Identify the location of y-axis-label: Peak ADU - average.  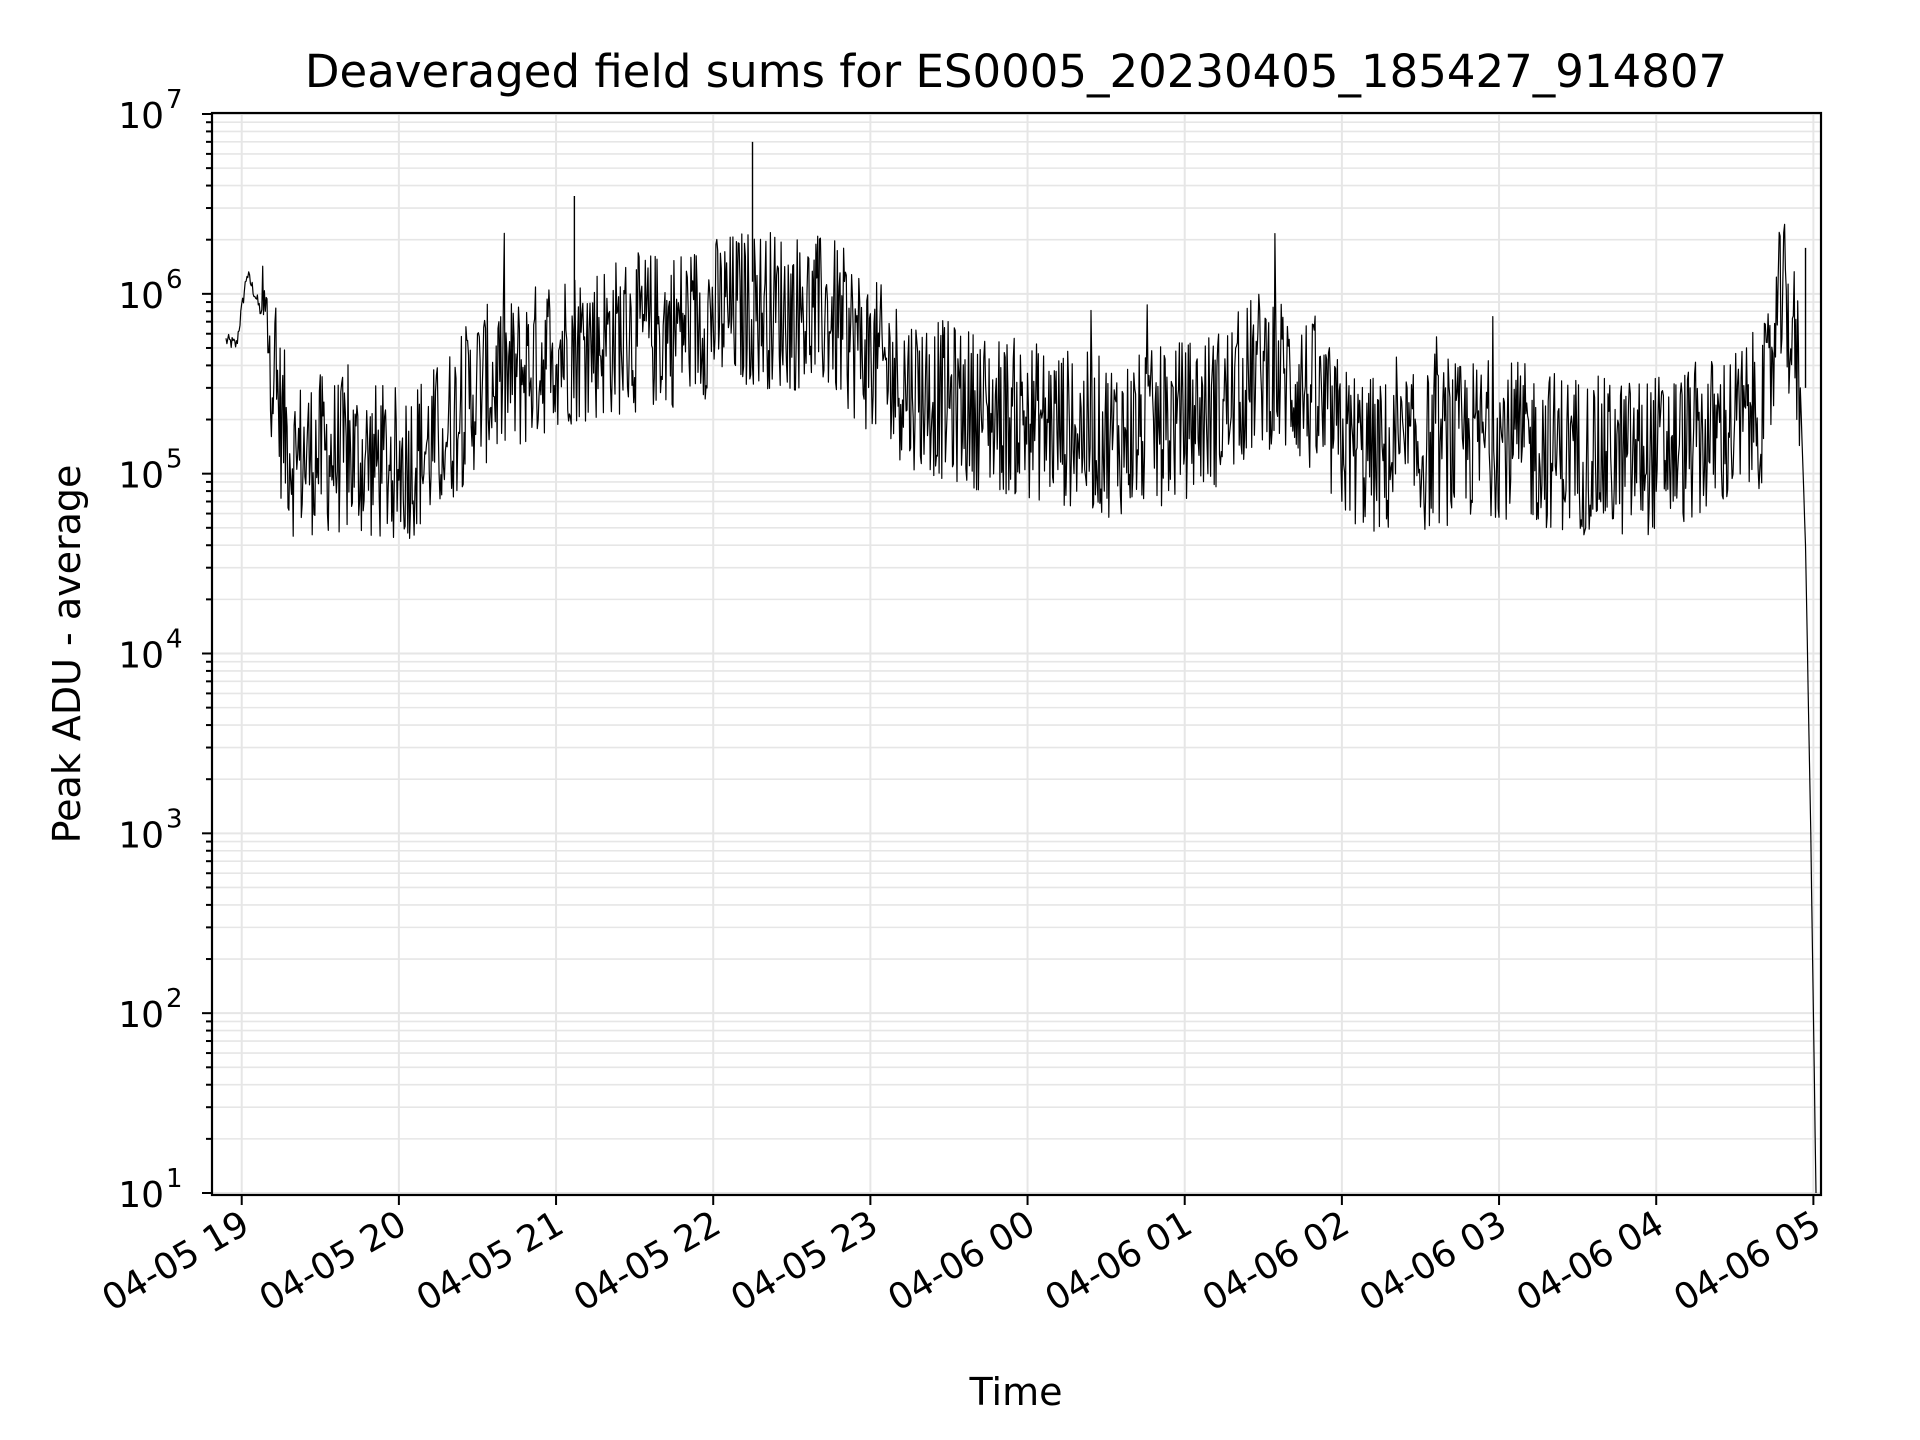
(67, 654).